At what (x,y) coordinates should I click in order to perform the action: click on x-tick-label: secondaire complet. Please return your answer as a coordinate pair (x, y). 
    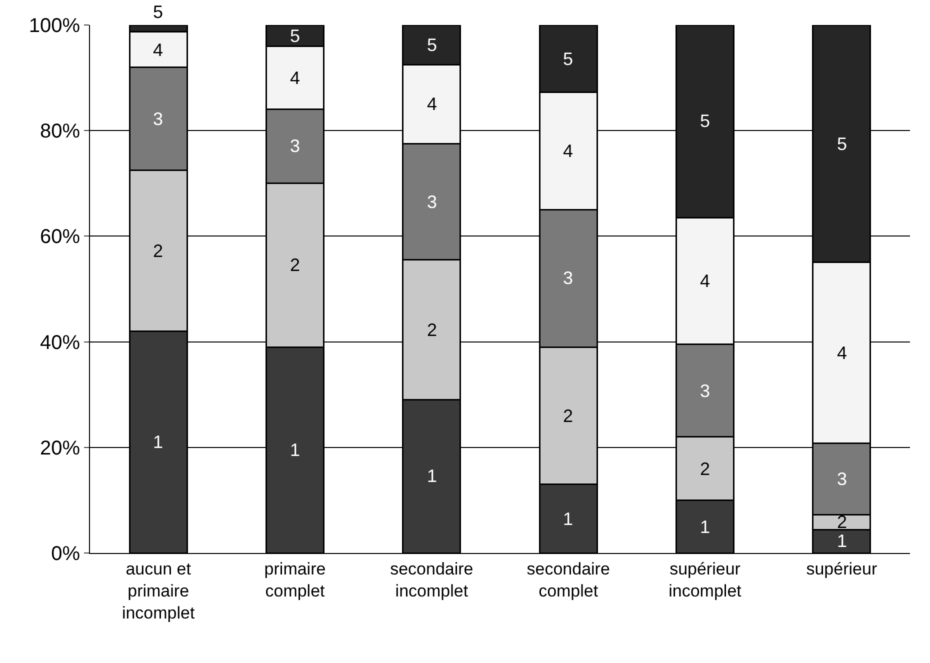
    Looking at the image, I should click on (568, 579).